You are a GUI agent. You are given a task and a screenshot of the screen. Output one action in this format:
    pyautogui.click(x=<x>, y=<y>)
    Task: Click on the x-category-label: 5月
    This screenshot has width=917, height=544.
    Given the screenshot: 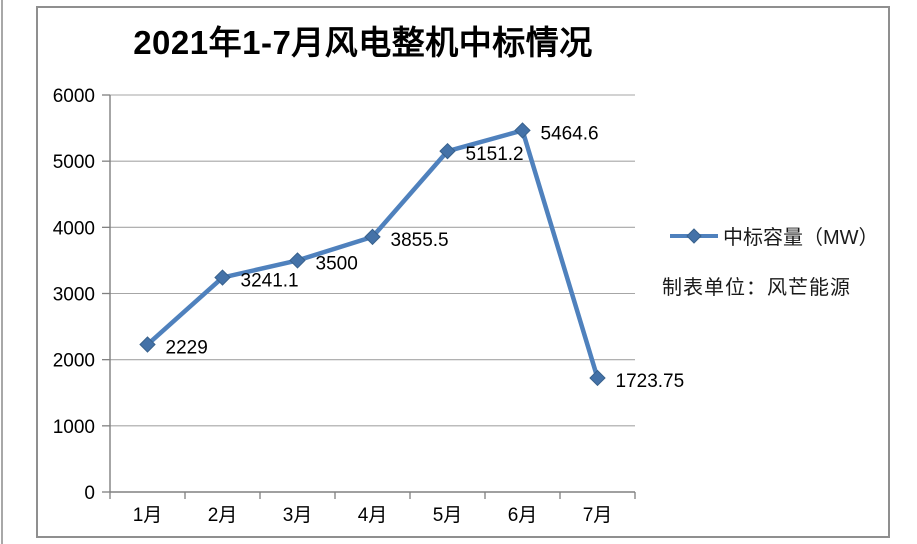 What is the action you would take?
    pyautogui.click(x=448, y=515)
    